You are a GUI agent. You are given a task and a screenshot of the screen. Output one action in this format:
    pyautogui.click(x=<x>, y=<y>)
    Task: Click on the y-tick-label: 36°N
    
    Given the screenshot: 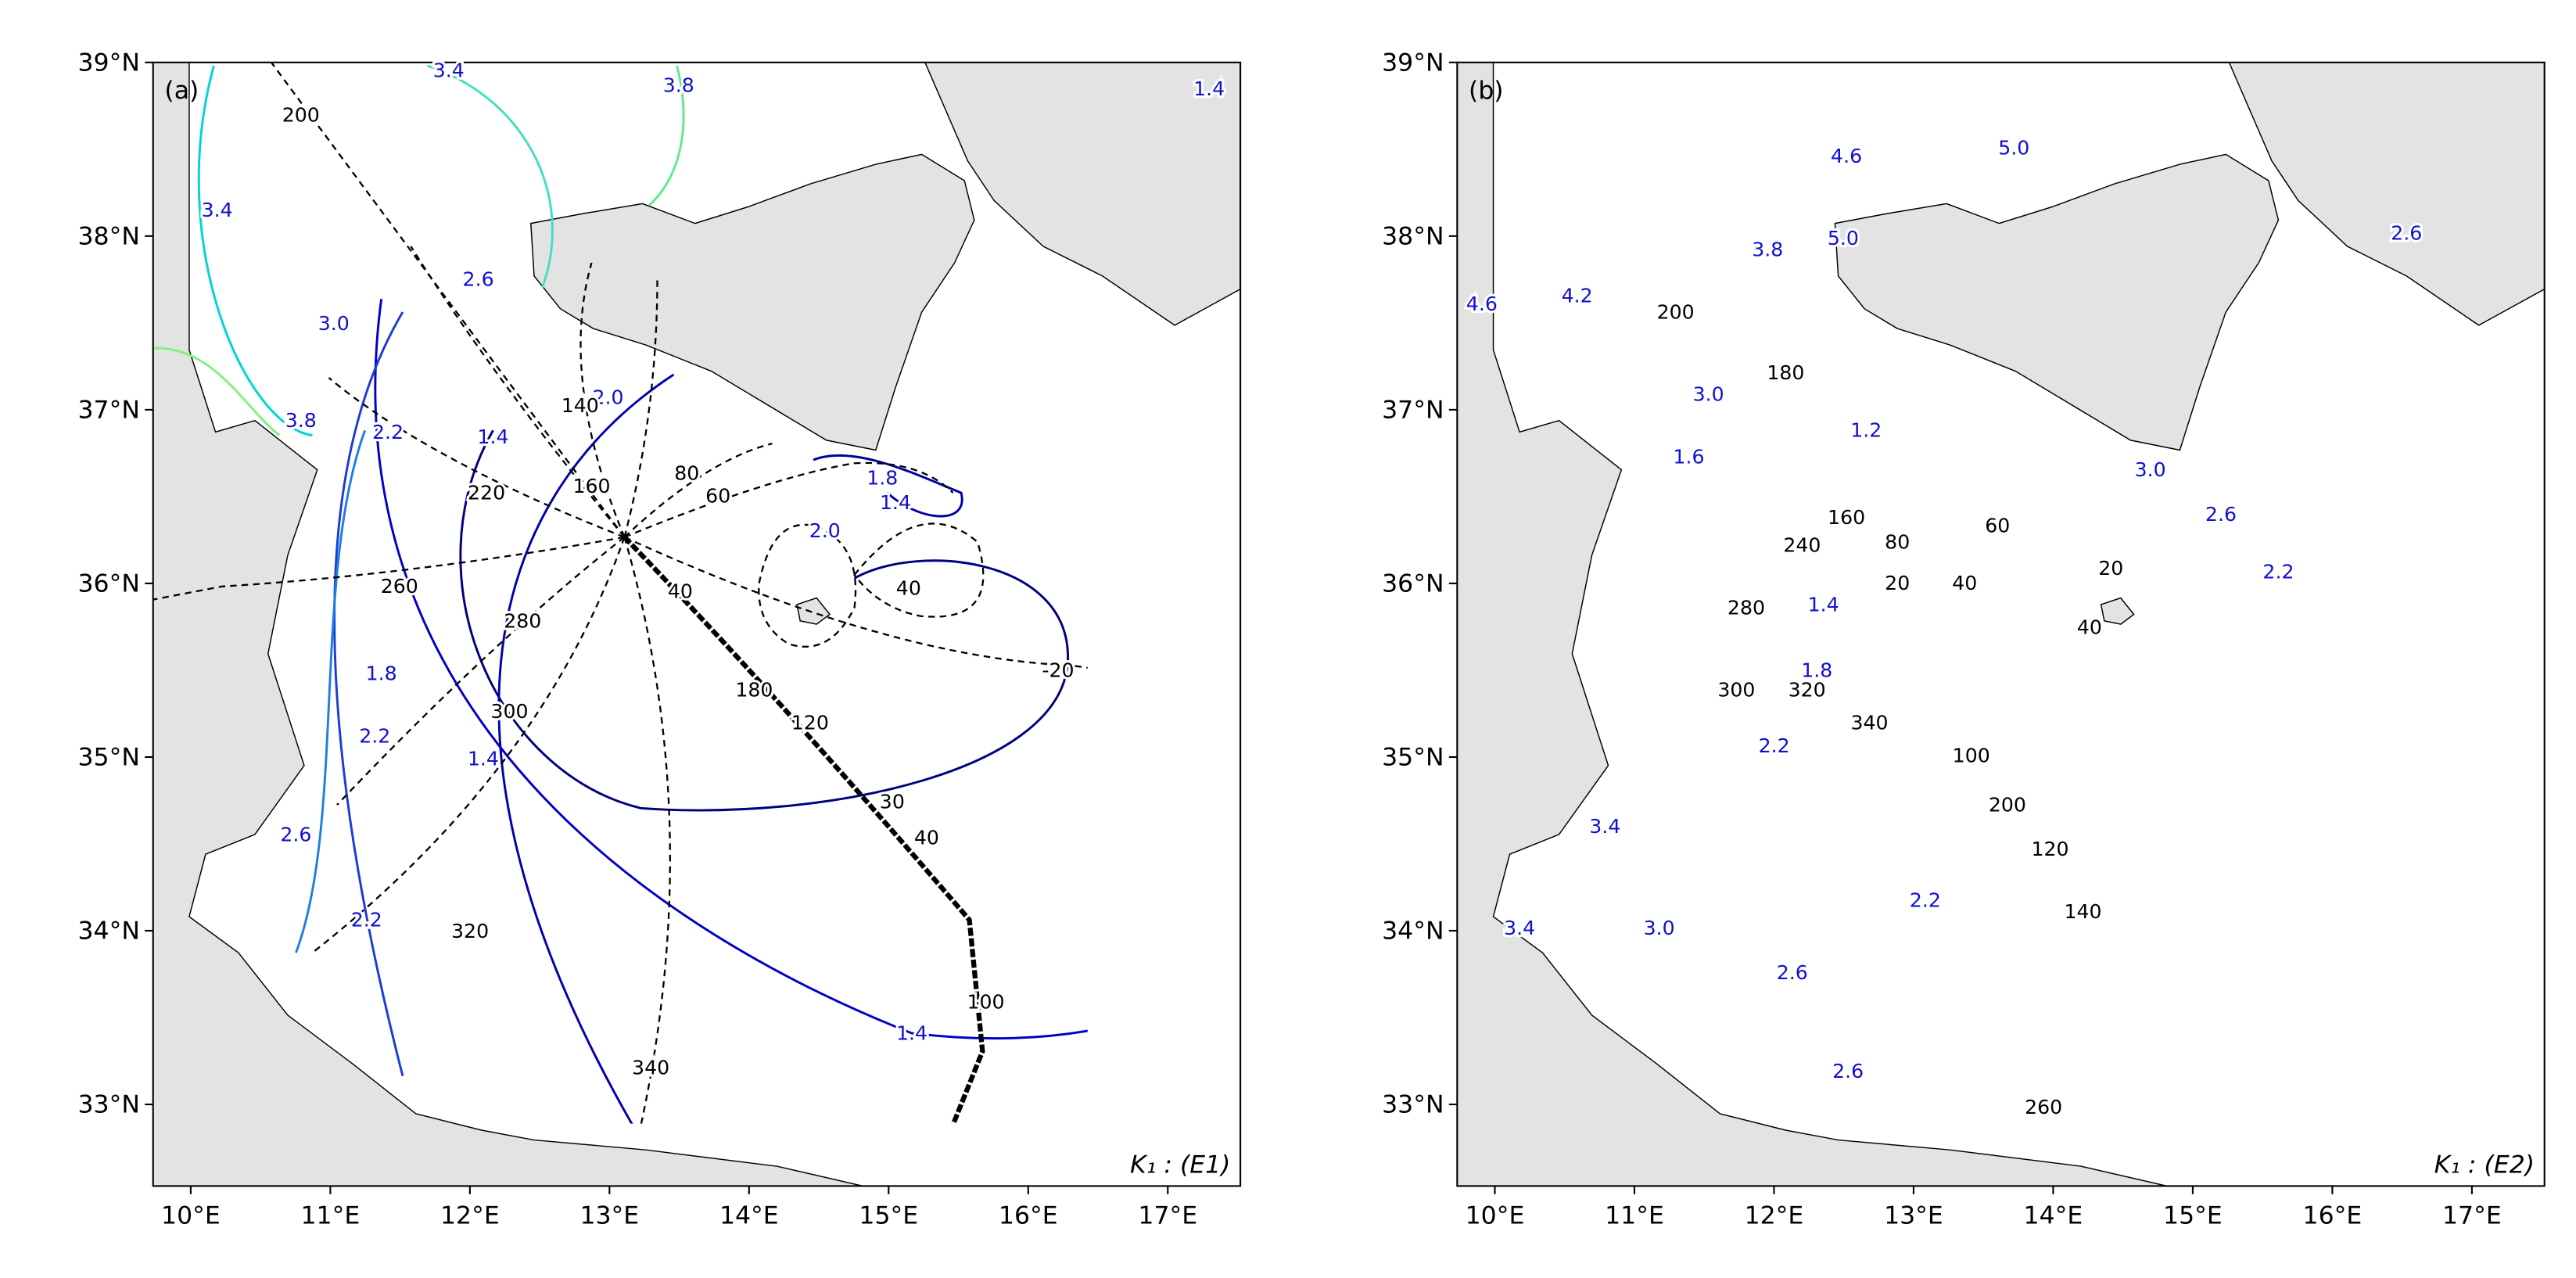 What is the action you would take?
    pyautogui.click(x=1413, y=583)
    